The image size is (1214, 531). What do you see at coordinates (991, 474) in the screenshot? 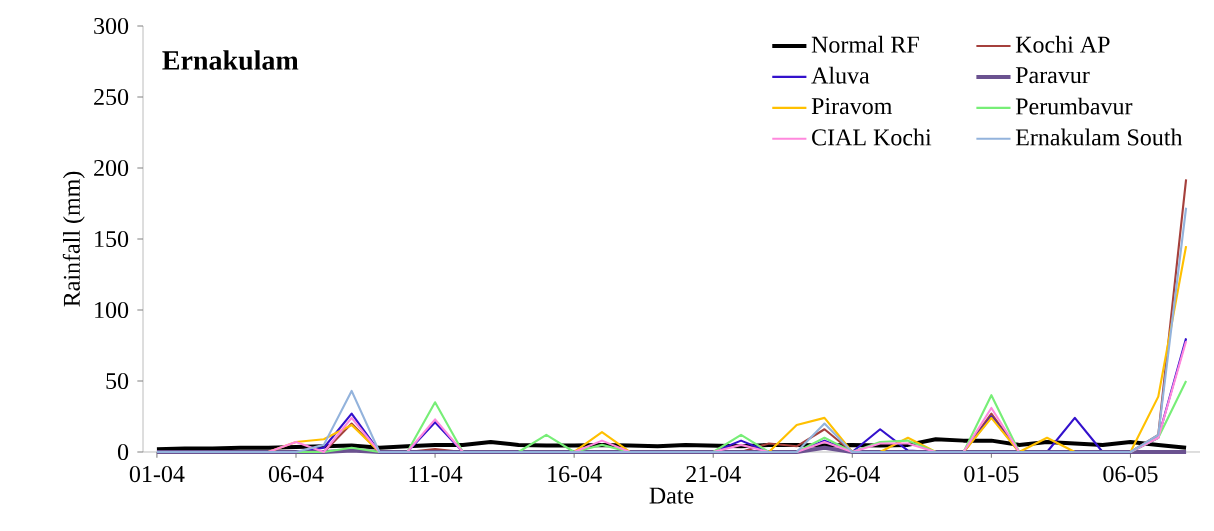
I see `x-tick-label: 01-05` at bounding box center [991, 474].